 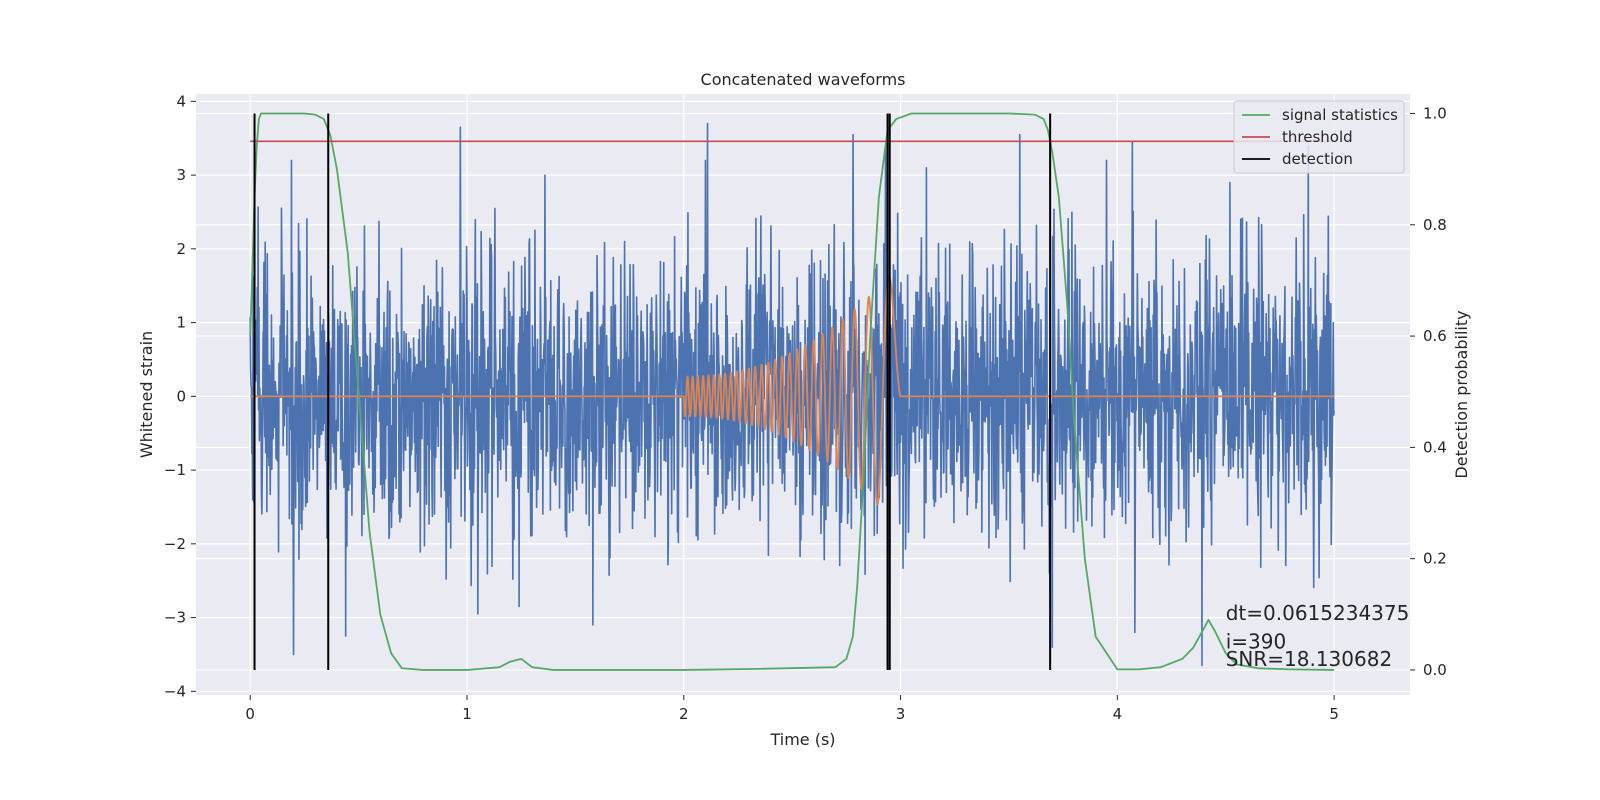 What do you see at coordinates (467, 714) in the screenshot?
I see `x-tick-label: 1` at bounding box center [467, 714].